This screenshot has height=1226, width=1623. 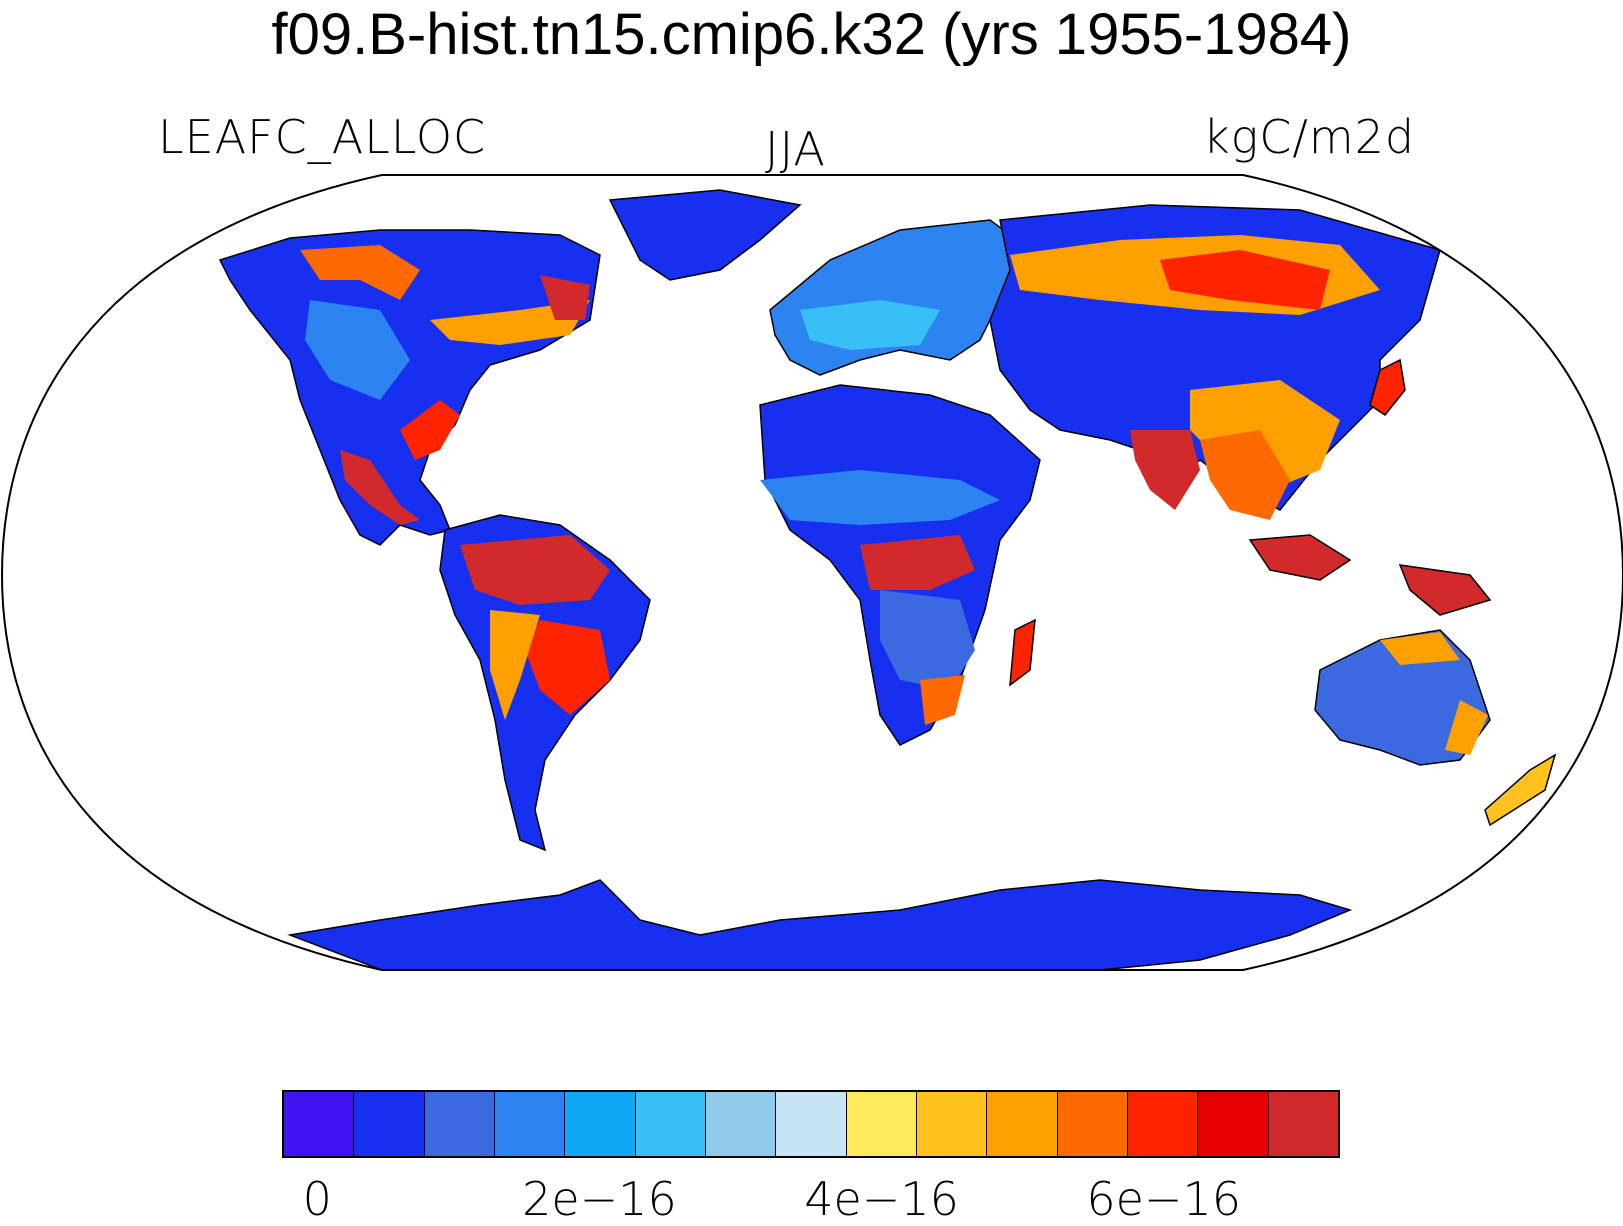 What do you see at coordinates (317, 1199) in the screenshot?
I see `colorbar-tick-label: 0` at bounding box center [317, 1199].